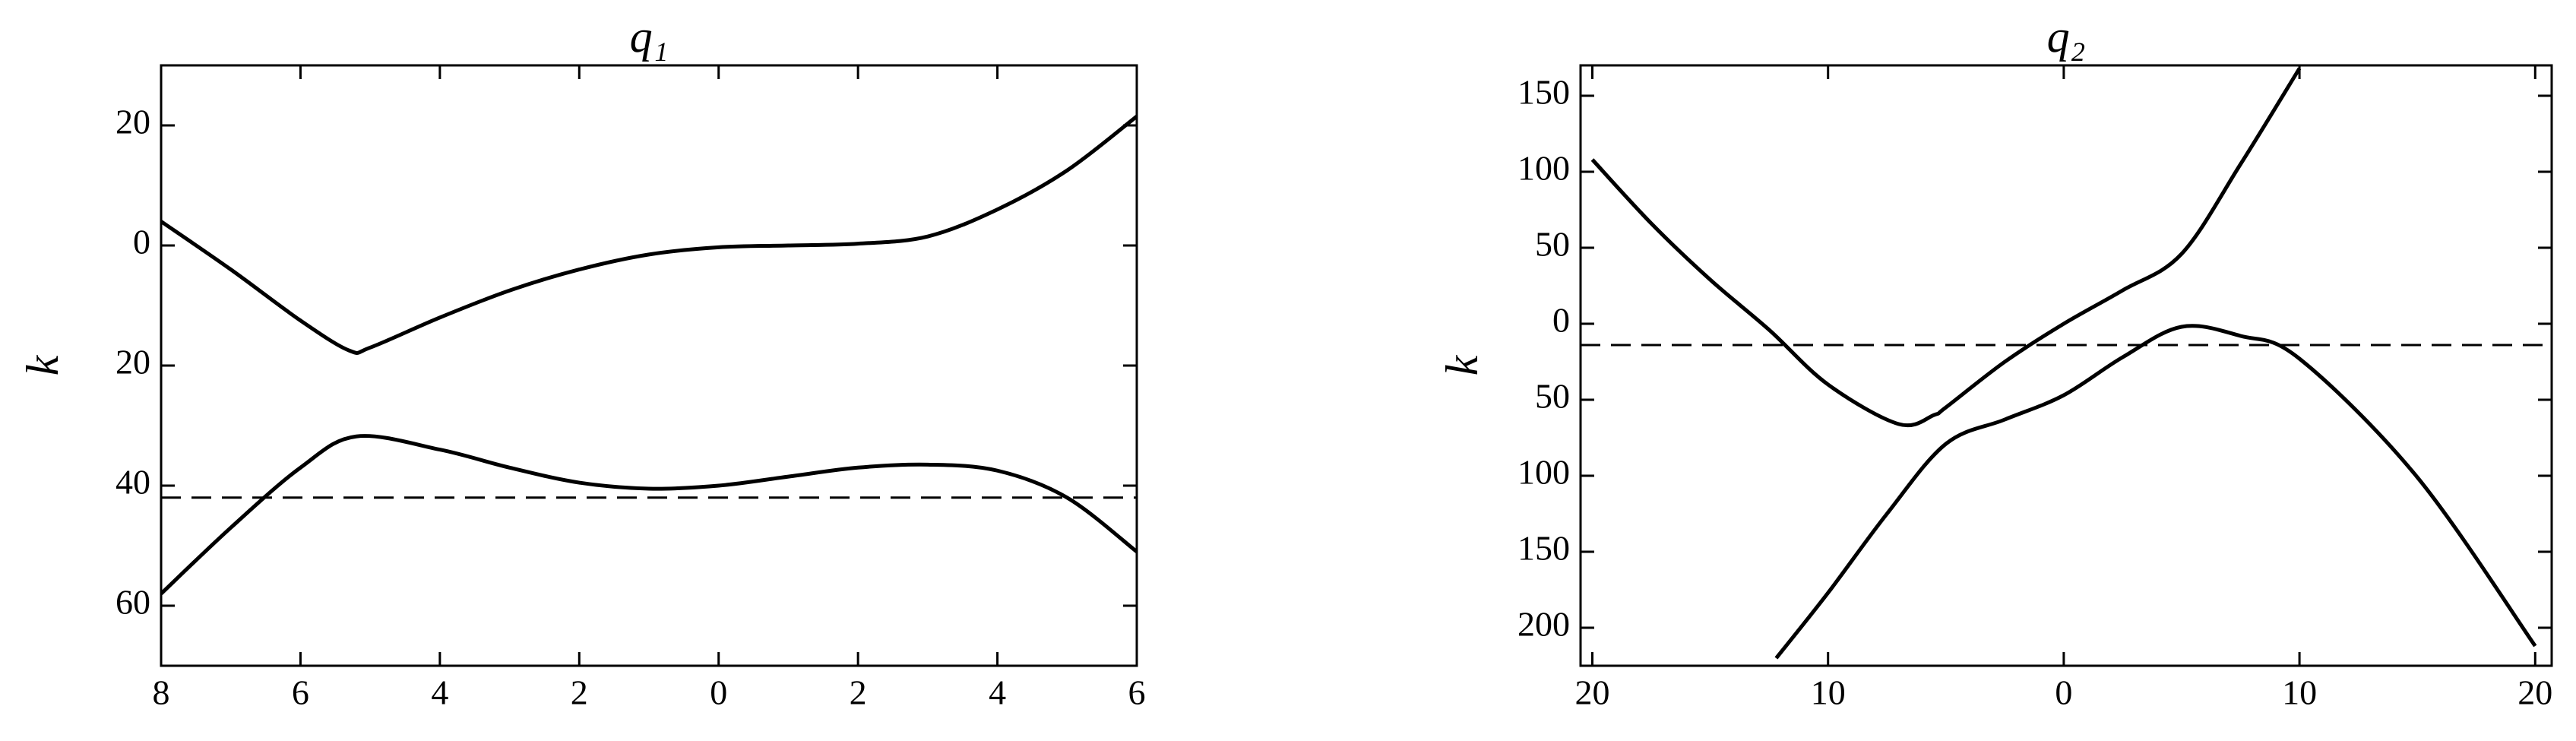  What do you see at coordinates (133, 602) in the screenshot?
I see `y-tick-label: 60` at bounding box center [133, 602].